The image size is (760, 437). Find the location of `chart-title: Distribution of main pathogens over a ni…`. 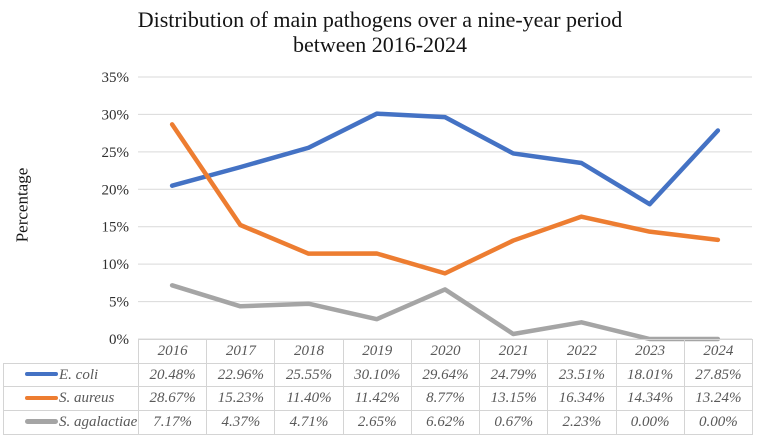

chart-title: Distribution of main pathogens over a ni… is located at coordinates (380, 32).